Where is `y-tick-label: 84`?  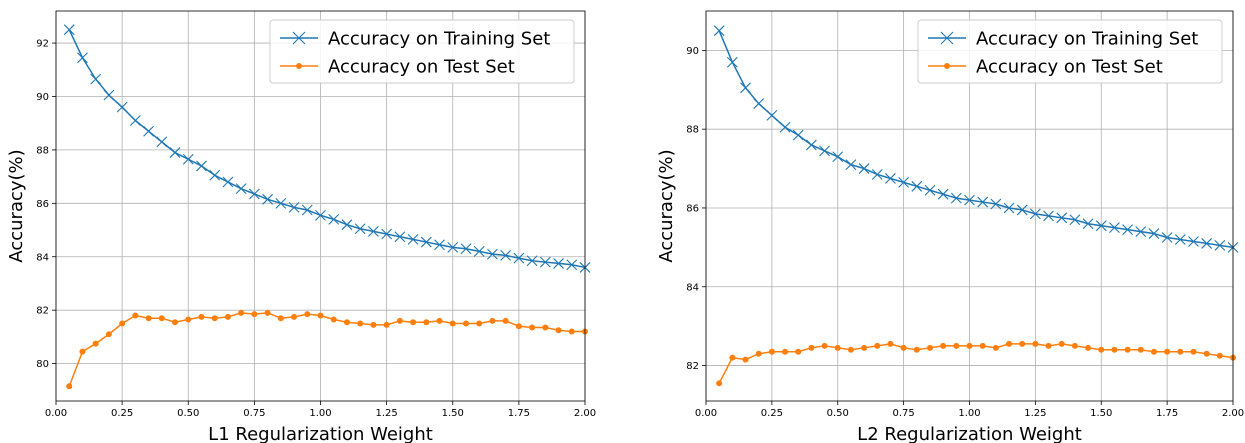 y-tick-label: 84 is located at coordinates (42, 257).